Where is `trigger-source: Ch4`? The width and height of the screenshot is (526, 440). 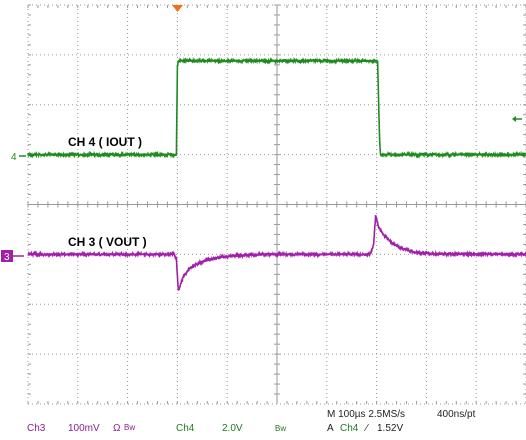 trigger-source: Ch4 is located at coordinates (349, 428).